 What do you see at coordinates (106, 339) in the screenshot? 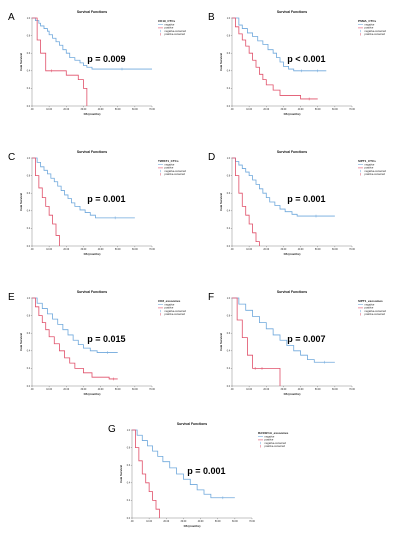
I see `p-value-annotation: p = 0.015` at bounding box center [106, 339].